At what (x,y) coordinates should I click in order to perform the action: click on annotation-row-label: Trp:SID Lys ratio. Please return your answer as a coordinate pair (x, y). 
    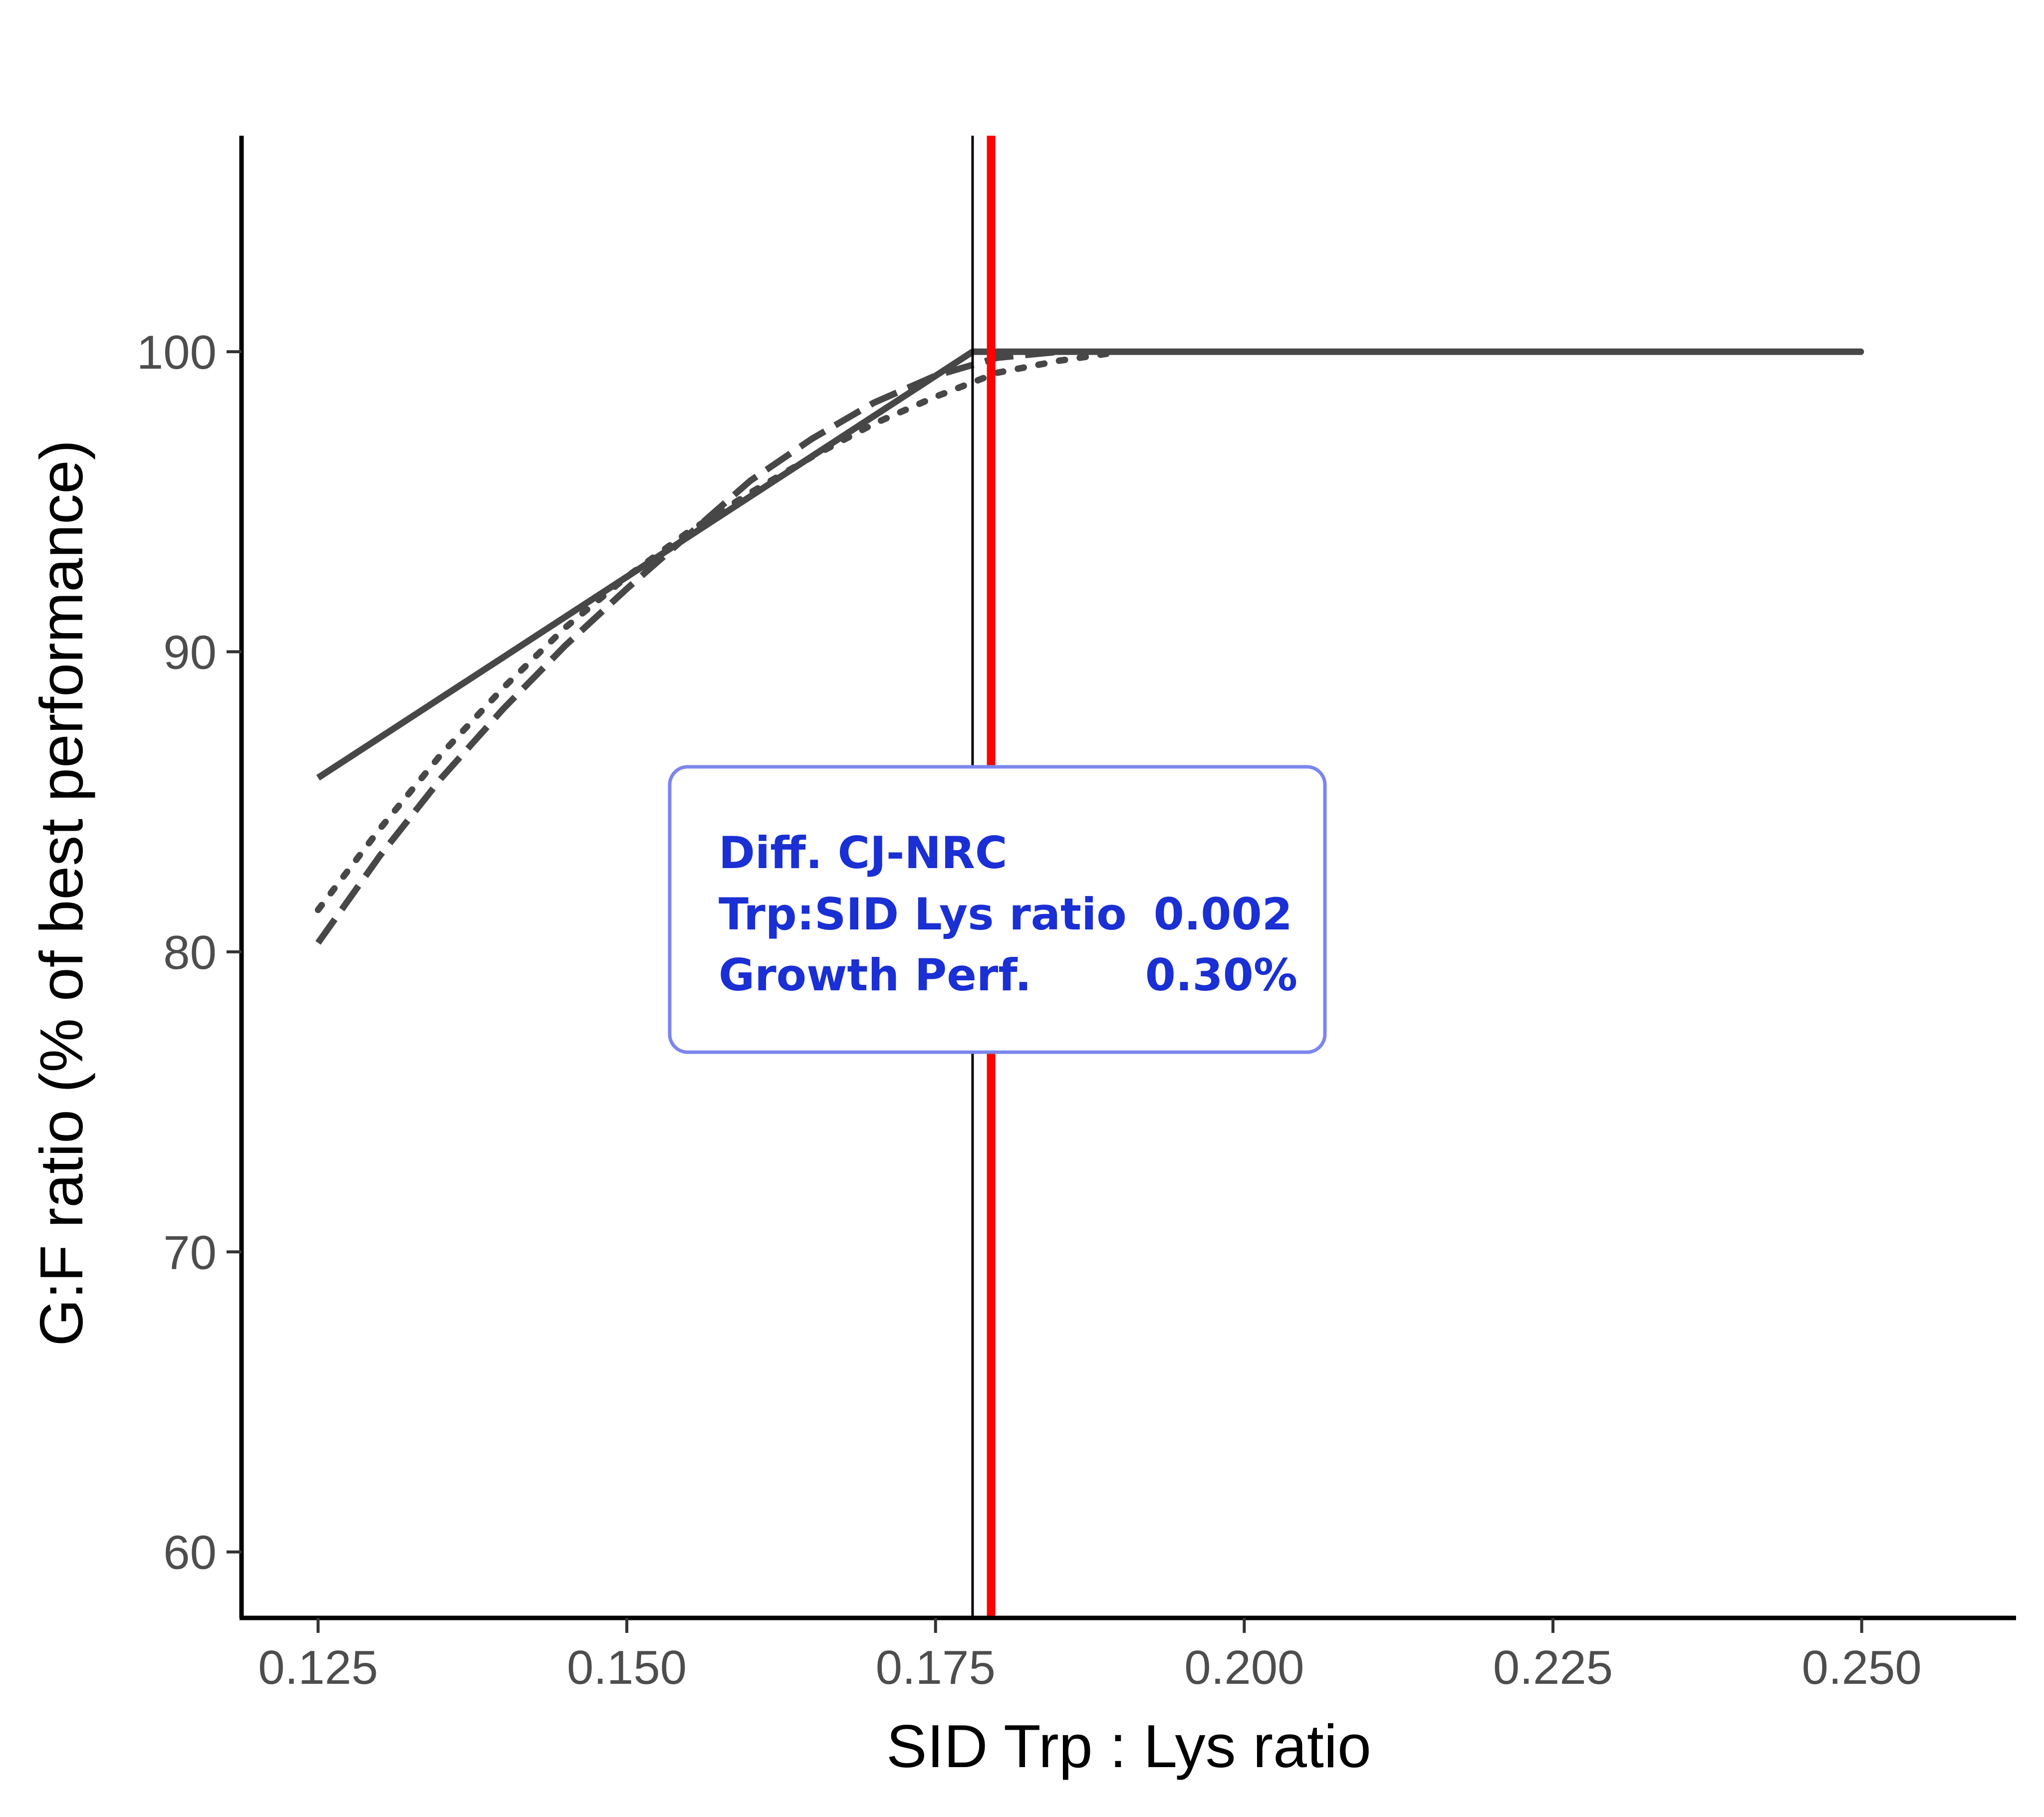
    Looking at the image, I should click on (923, 914).